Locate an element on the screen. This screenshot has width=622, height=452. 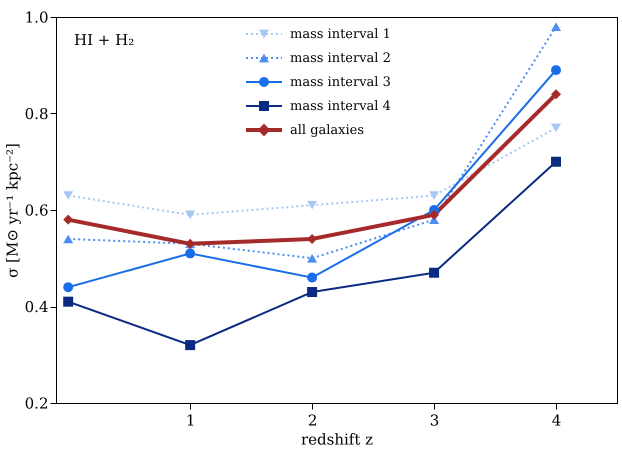
legend-label: all galaxies is located at coordinates (327, 130).